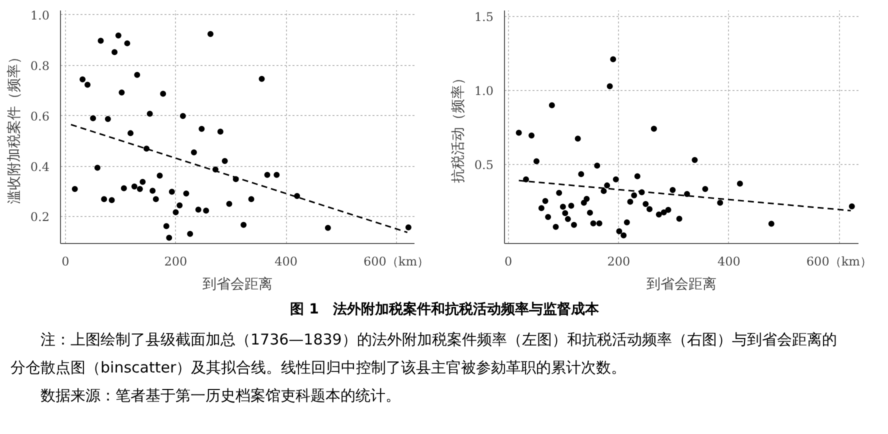 The height and width of the screenshot is (434, 888). What do you see at coordinates (40, 217) in the screenshot?
I see `y-tick-label: 0.2` at bounding box center [40, 217].